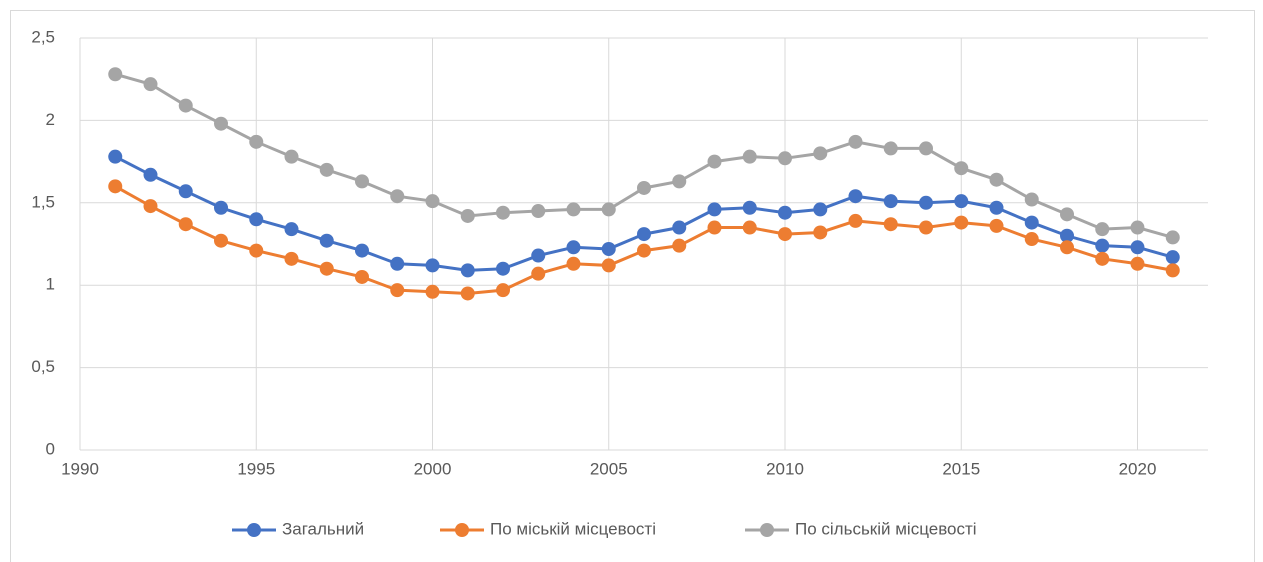 This screenshot has width=1263, height=562. Describe the element at coordinates (43, 36) in the screenshot. I see `y-tick-label: 2,5` at that location.